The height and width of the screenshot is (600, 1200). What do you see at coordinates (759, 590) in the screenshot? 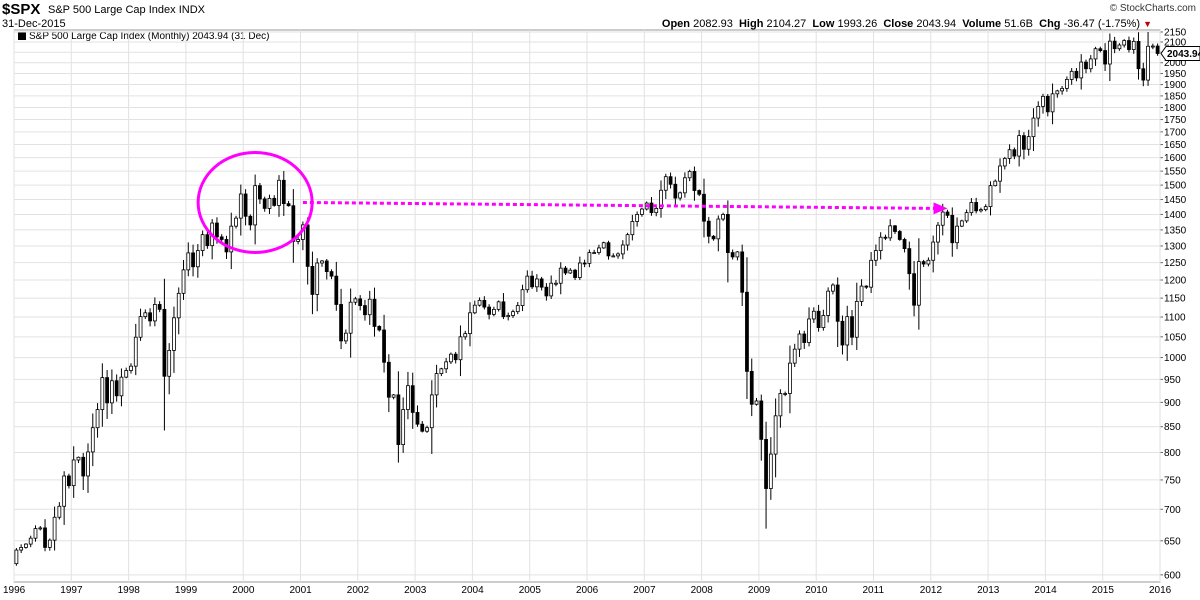
I see `x-tick-label: 2009` at bounding box center [759, 590].